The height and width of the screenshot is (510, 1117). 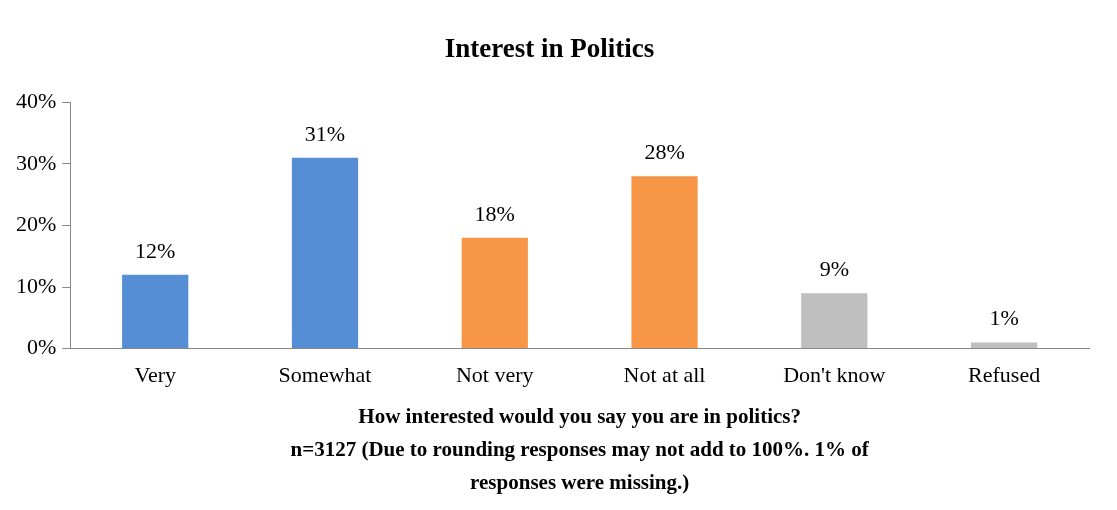 What do you see at coordinates (36, 224) in the screenshot?
I see `y-tick-label: 20%` at bounding box center [36, 224].